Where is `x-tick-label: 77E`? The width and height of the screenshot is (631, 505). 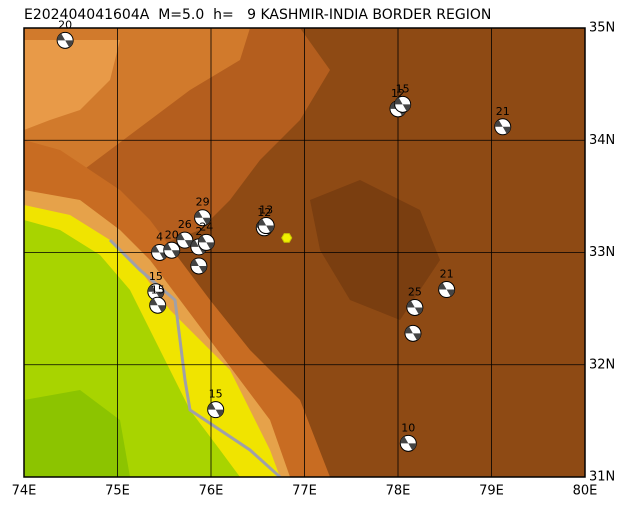 x-tick-label: 77E is located at coordinates (304, 491).